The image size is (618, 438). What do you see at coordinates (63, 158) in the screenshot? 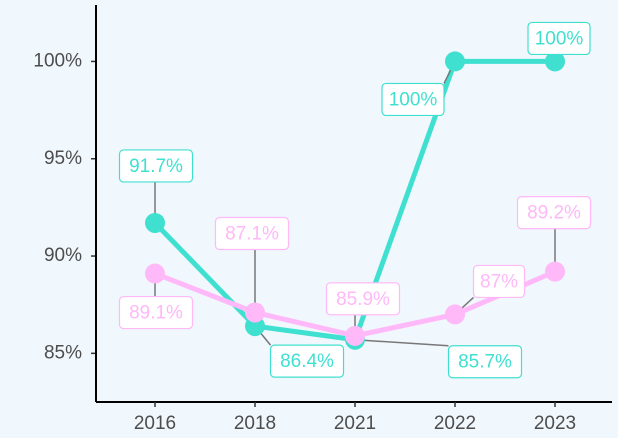
I see `y-tick-label: 95%` at bounding box center [63, 158].